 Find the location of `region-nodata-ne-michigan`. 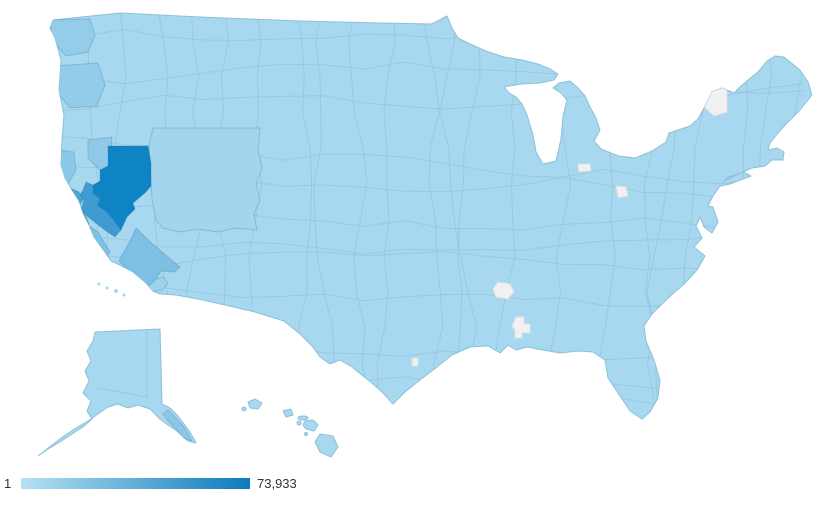

region-nodata-ne-michigan is located at coordinates (597, 92).